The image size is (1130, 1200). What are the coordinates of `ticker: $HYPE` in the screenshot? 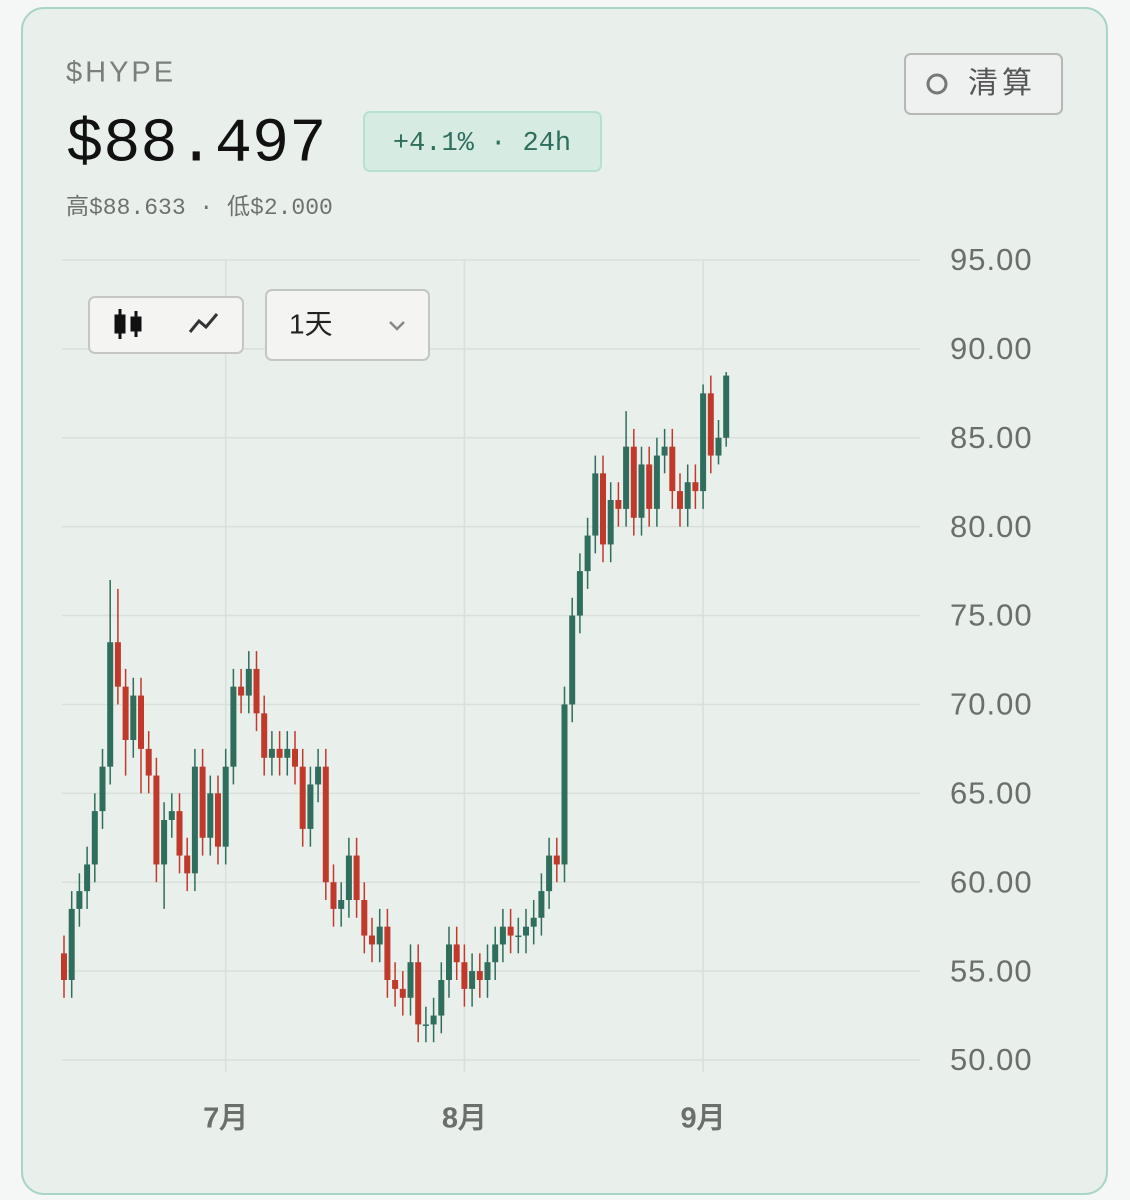 It's located at (121, 73).